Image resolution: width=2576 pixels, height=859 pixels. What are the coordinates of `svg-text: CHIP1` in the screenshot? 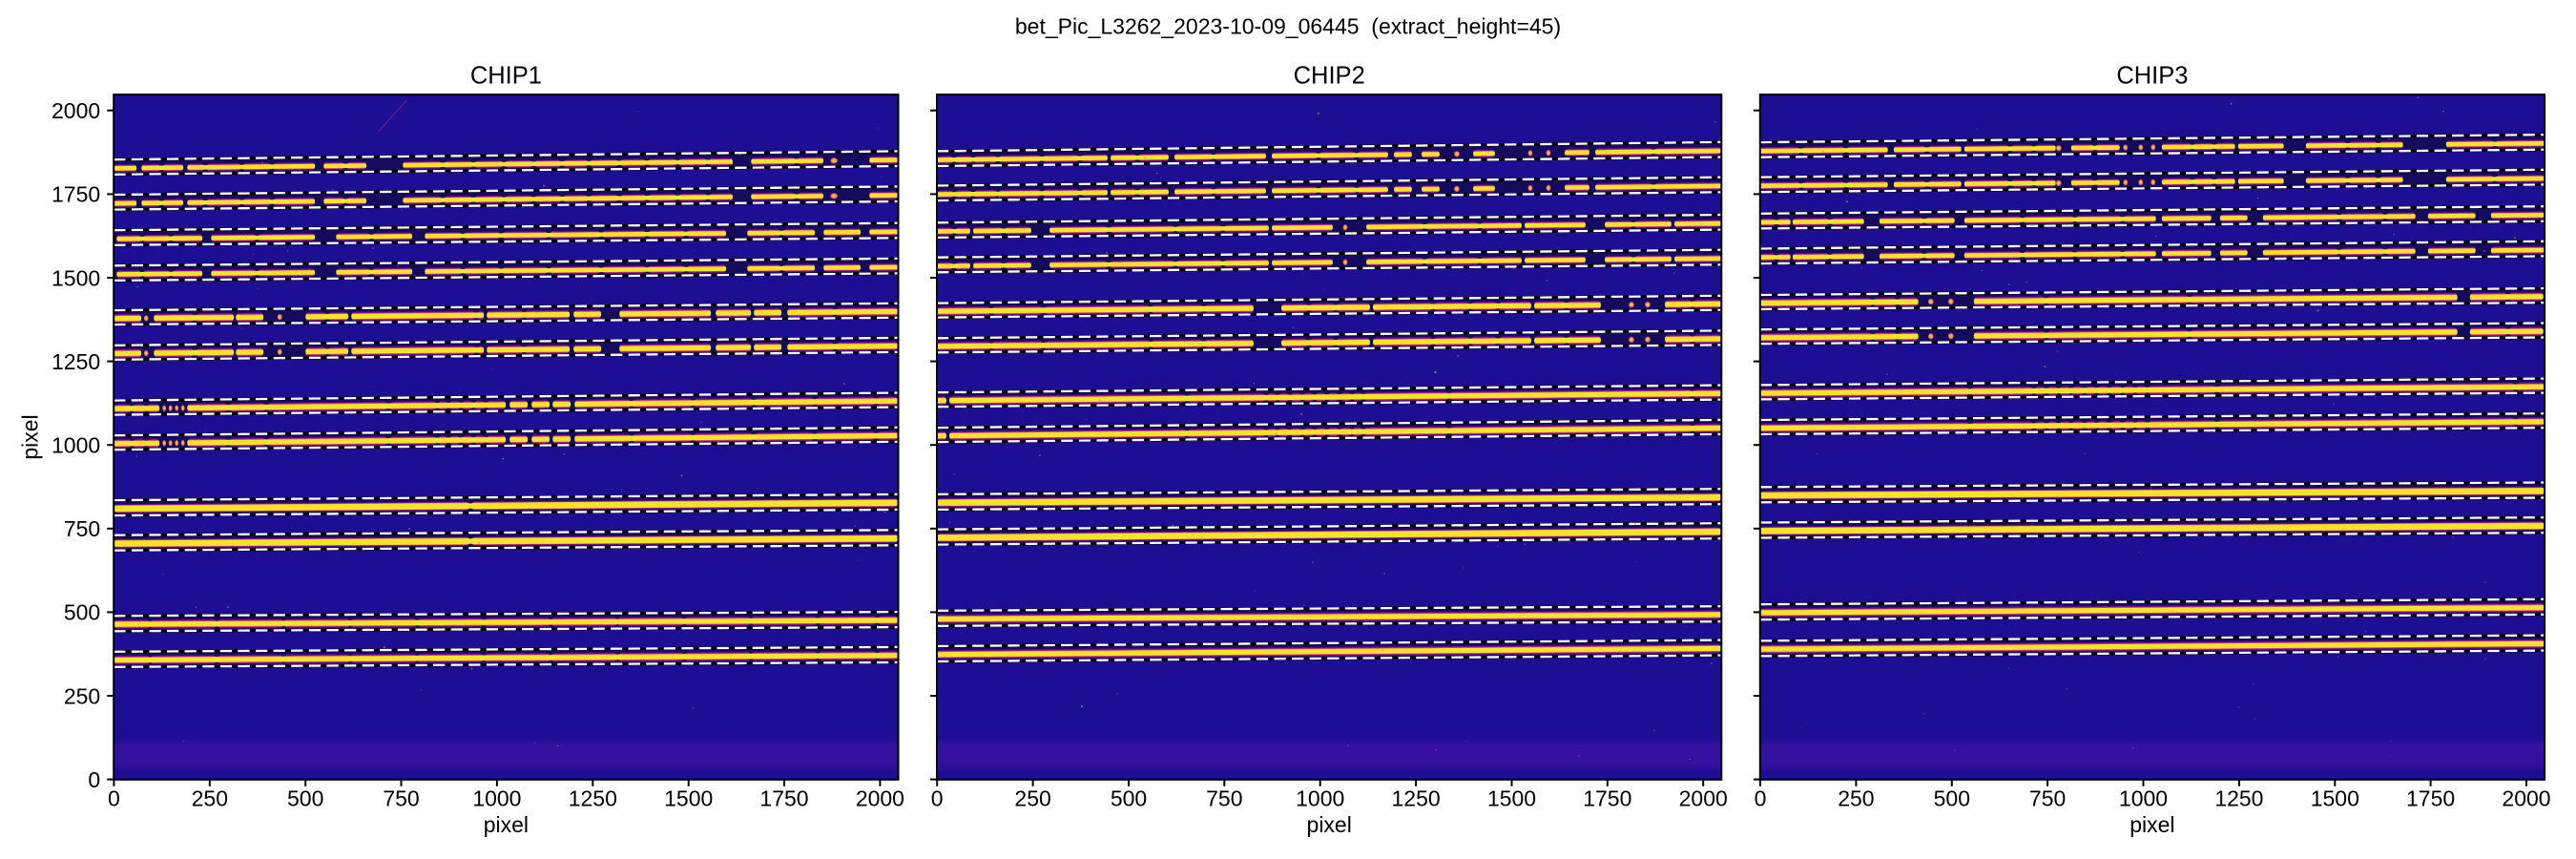 It's located at (506, 76).